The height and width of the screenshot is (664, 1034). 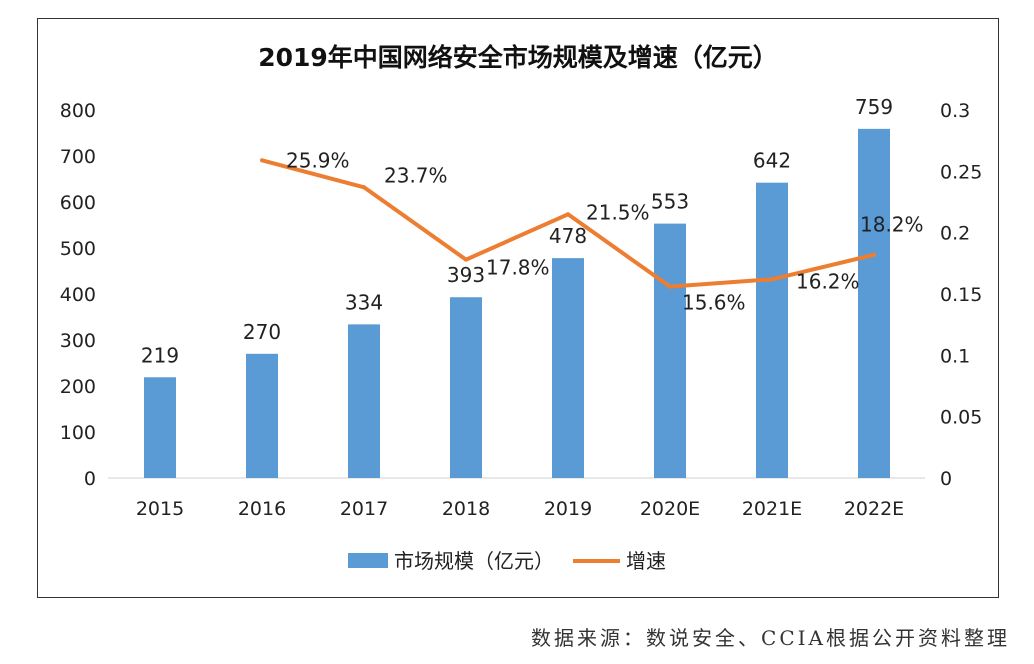 What do you see at coordinates (78, 111) in the screenshot?
I see `y-left-tick: 800` at bounding box center [78, 111].